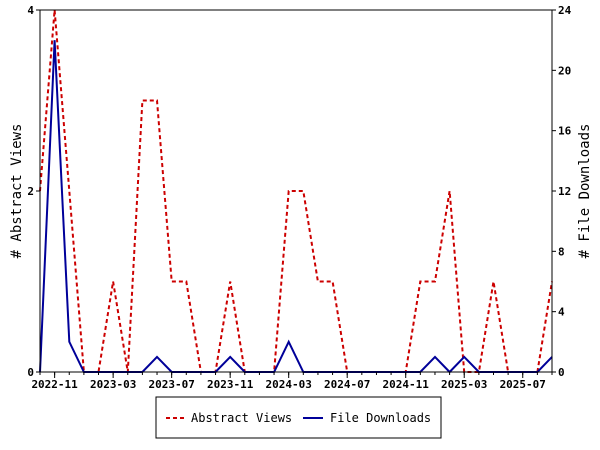 The width and height of the screenshot is (600, 450). Describe the element at coordinates (561, 372) in the screenshot. I see `y-right-tick-label: 0` at that location.